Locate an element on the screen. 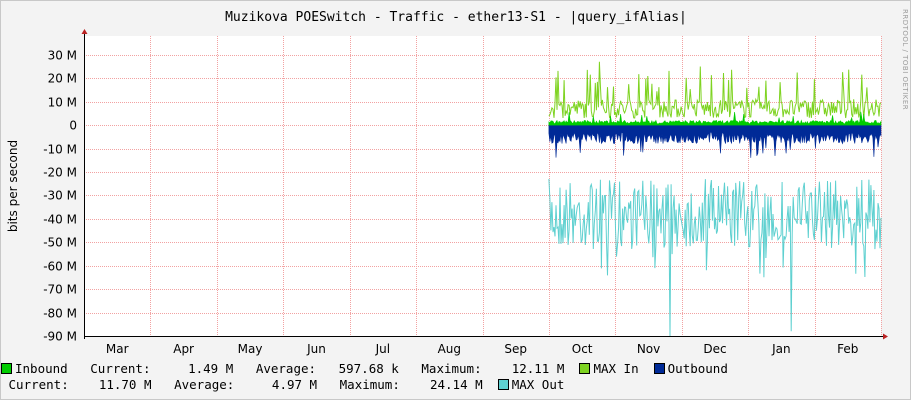 This screenshot has width=911, height=400. x-tick-label: Feb is located at coordinates (847, 349).